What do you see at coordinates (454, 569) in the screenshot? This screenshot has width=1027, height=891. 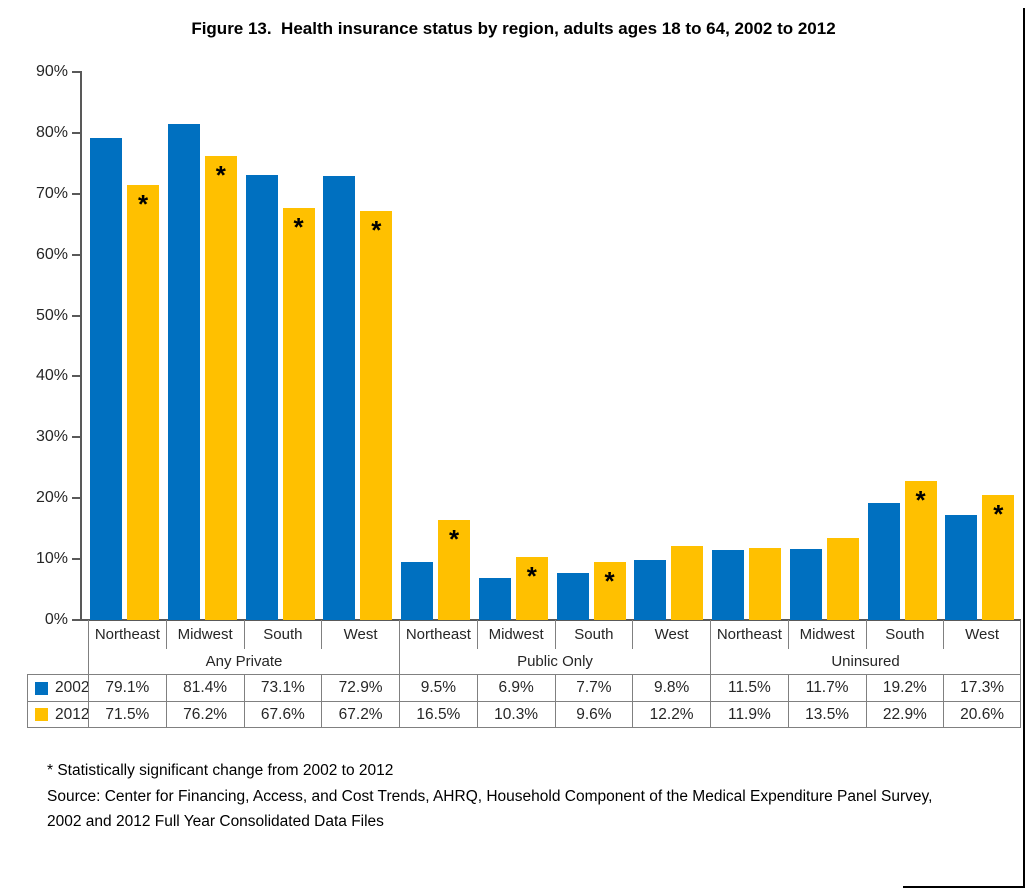 I see `bar-2012-public-only-northeast: *` at bounding box center [454, 569].